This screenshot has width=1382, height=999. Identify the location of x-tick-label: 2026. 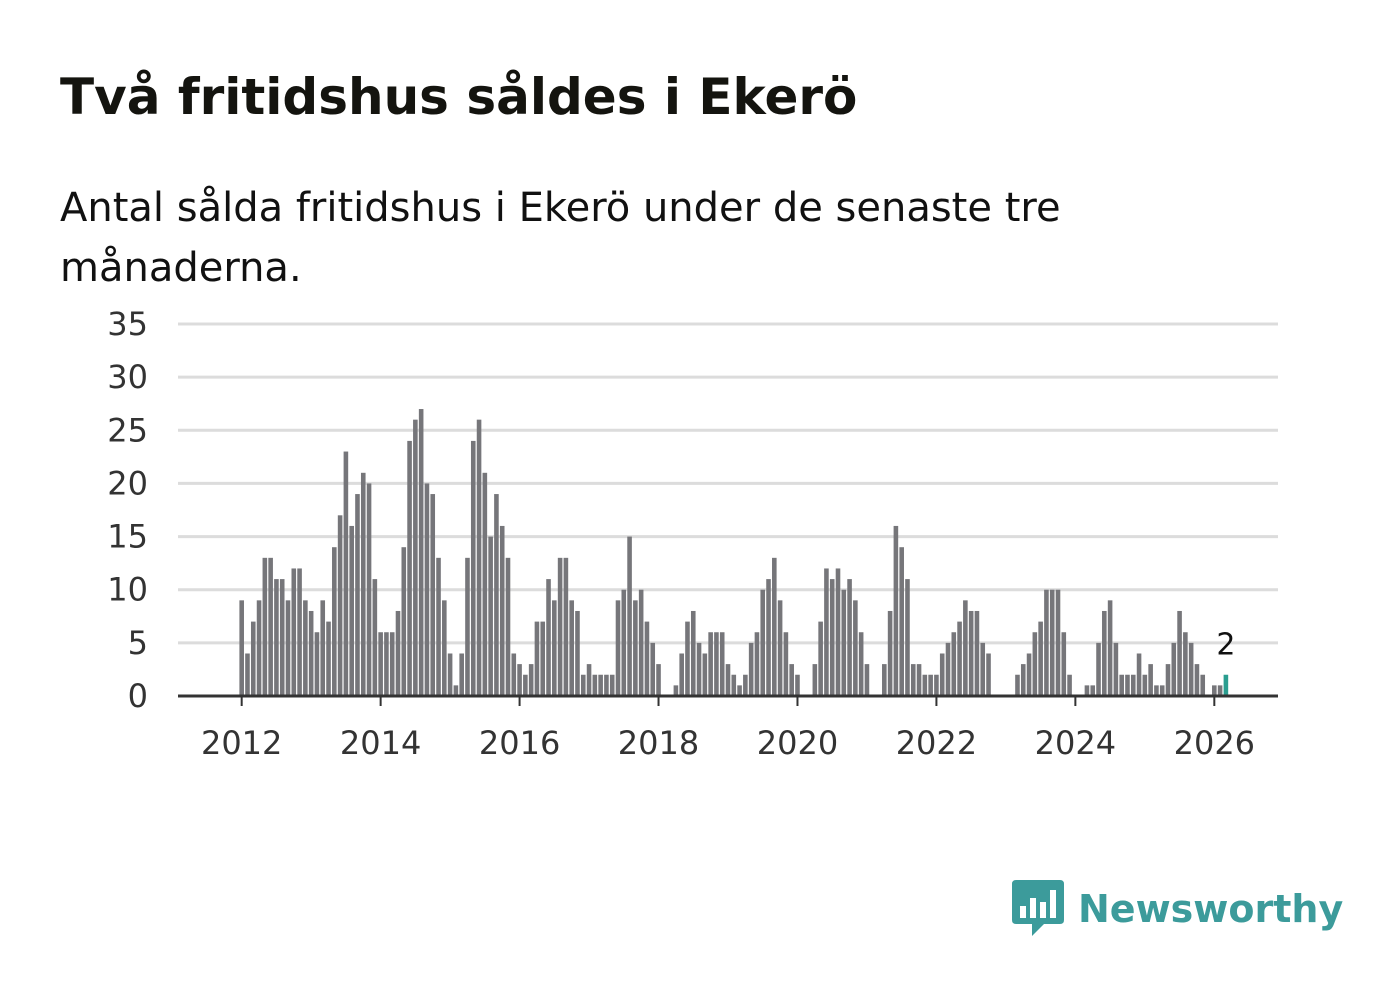
(1214, 743).